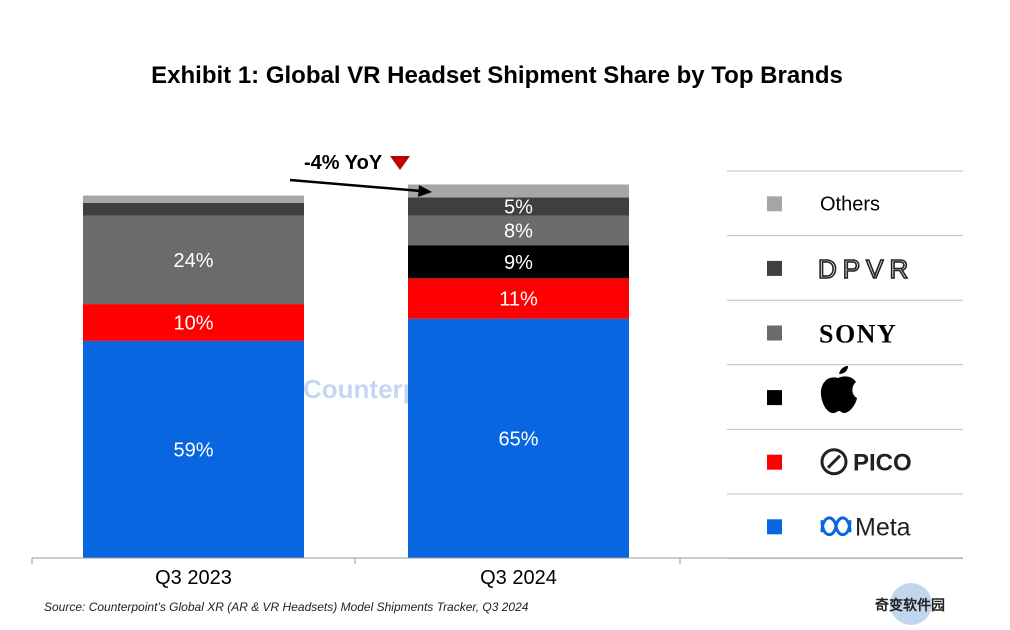 This screenshot has width=1010, height=630. What do you see at coordinates (193, 578) in the screenshot?
I see `category-label: Q3 2023` at bounding box center [193, 578].